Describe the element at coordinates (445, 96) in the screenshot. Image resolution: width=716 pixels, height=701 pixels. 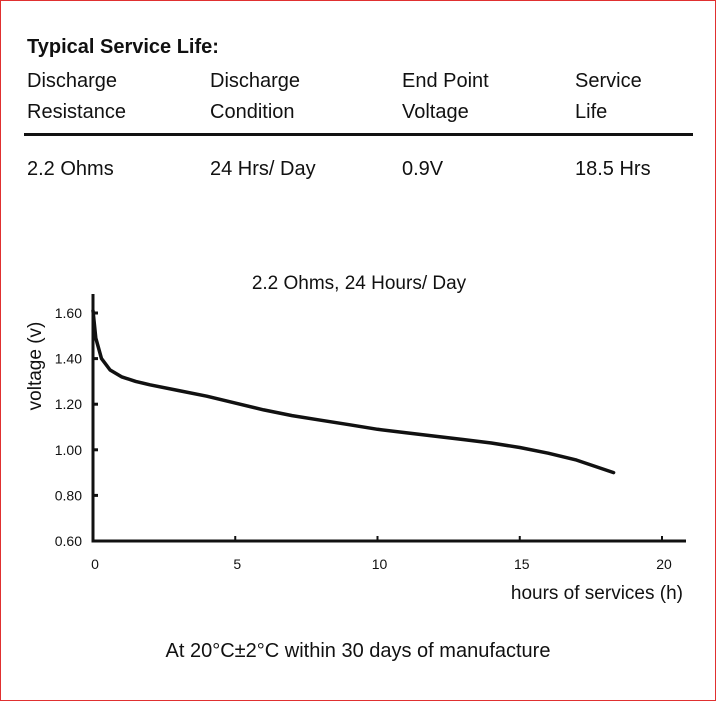
I see `header-end-point-voltage: End Point Voltage` at that location.